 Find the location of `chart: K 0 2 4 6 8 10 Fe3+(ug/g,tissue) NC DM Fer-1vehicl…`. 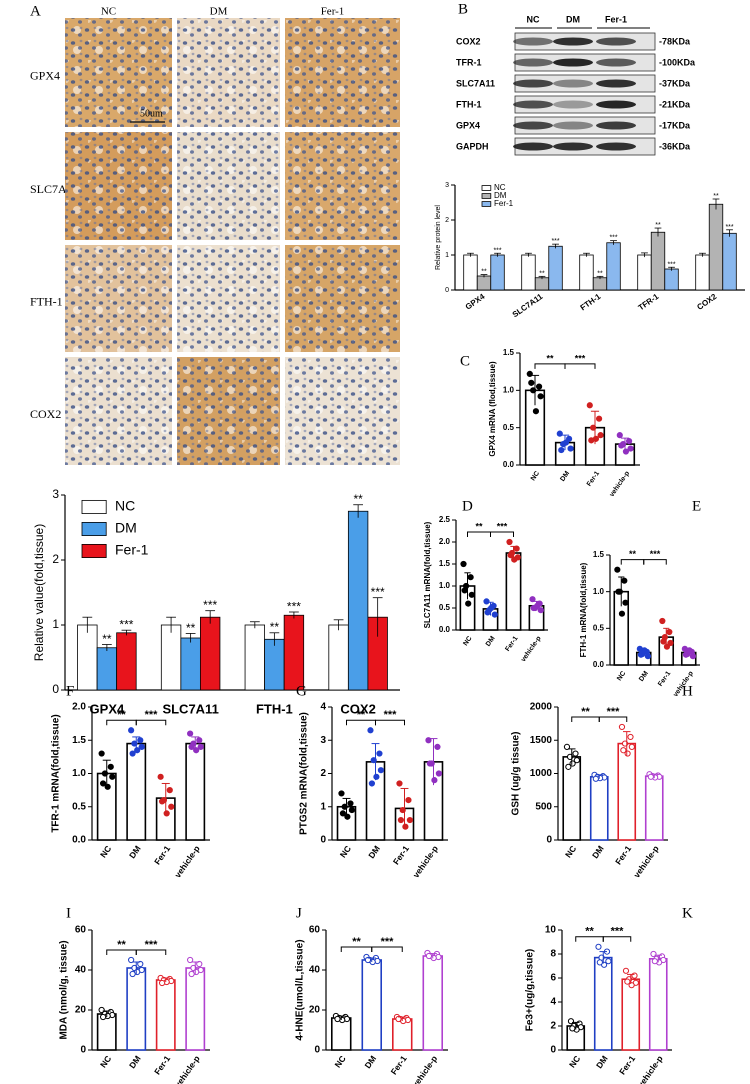

chart: K 0 2 4 6 8 10 Fe3+(ug/g,tissue) NC DM Fer-1vehicl… is located at coordinates (609, 994).